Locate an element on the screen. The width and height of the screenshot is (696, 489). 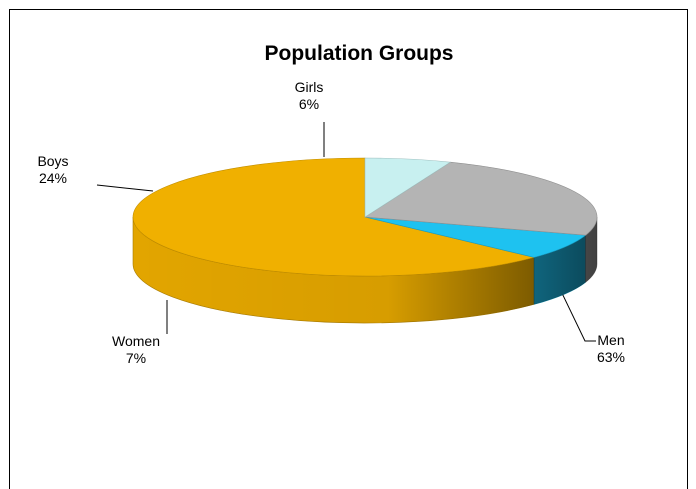
data-label-percent-men: 63% is located at coordinates (611, 357).